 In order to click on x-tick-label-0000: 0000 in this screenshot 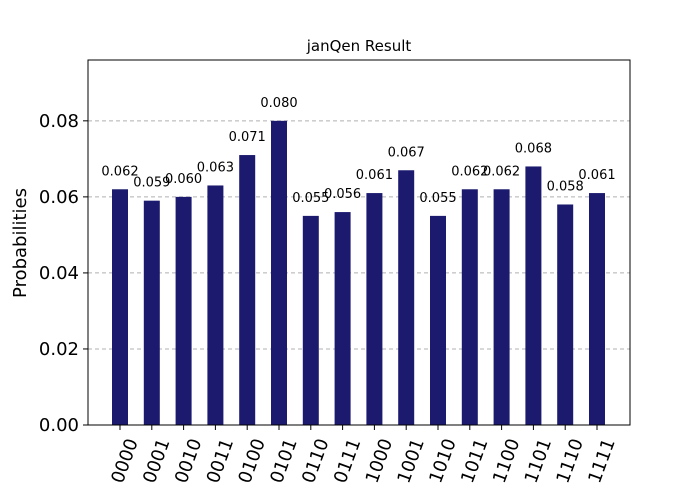, I will do `click(124, 461)`.